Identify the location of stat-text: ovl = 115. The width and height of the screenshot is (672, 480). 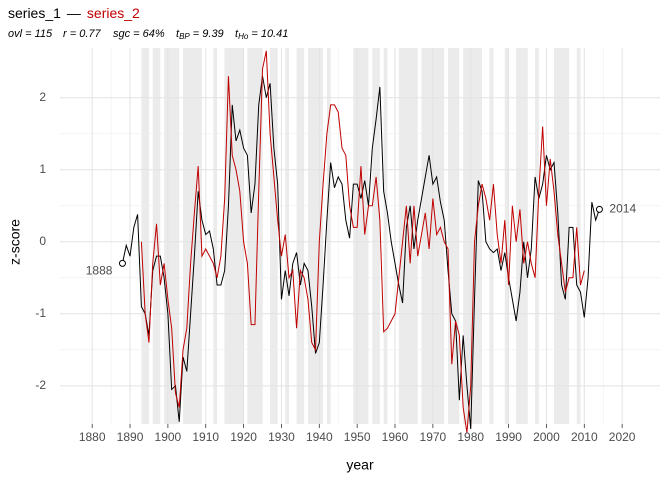
(30, 34).